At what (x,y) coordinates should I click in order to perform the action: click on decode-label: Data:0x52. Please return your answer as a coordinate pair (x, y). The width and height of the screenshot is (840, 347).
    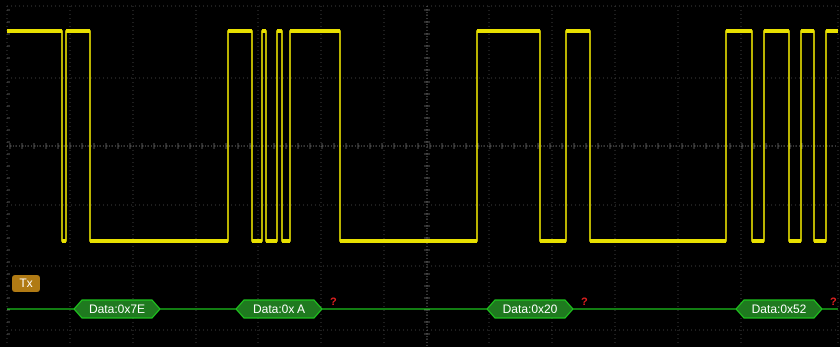
    Looking at the image, I should click on (779, 309).